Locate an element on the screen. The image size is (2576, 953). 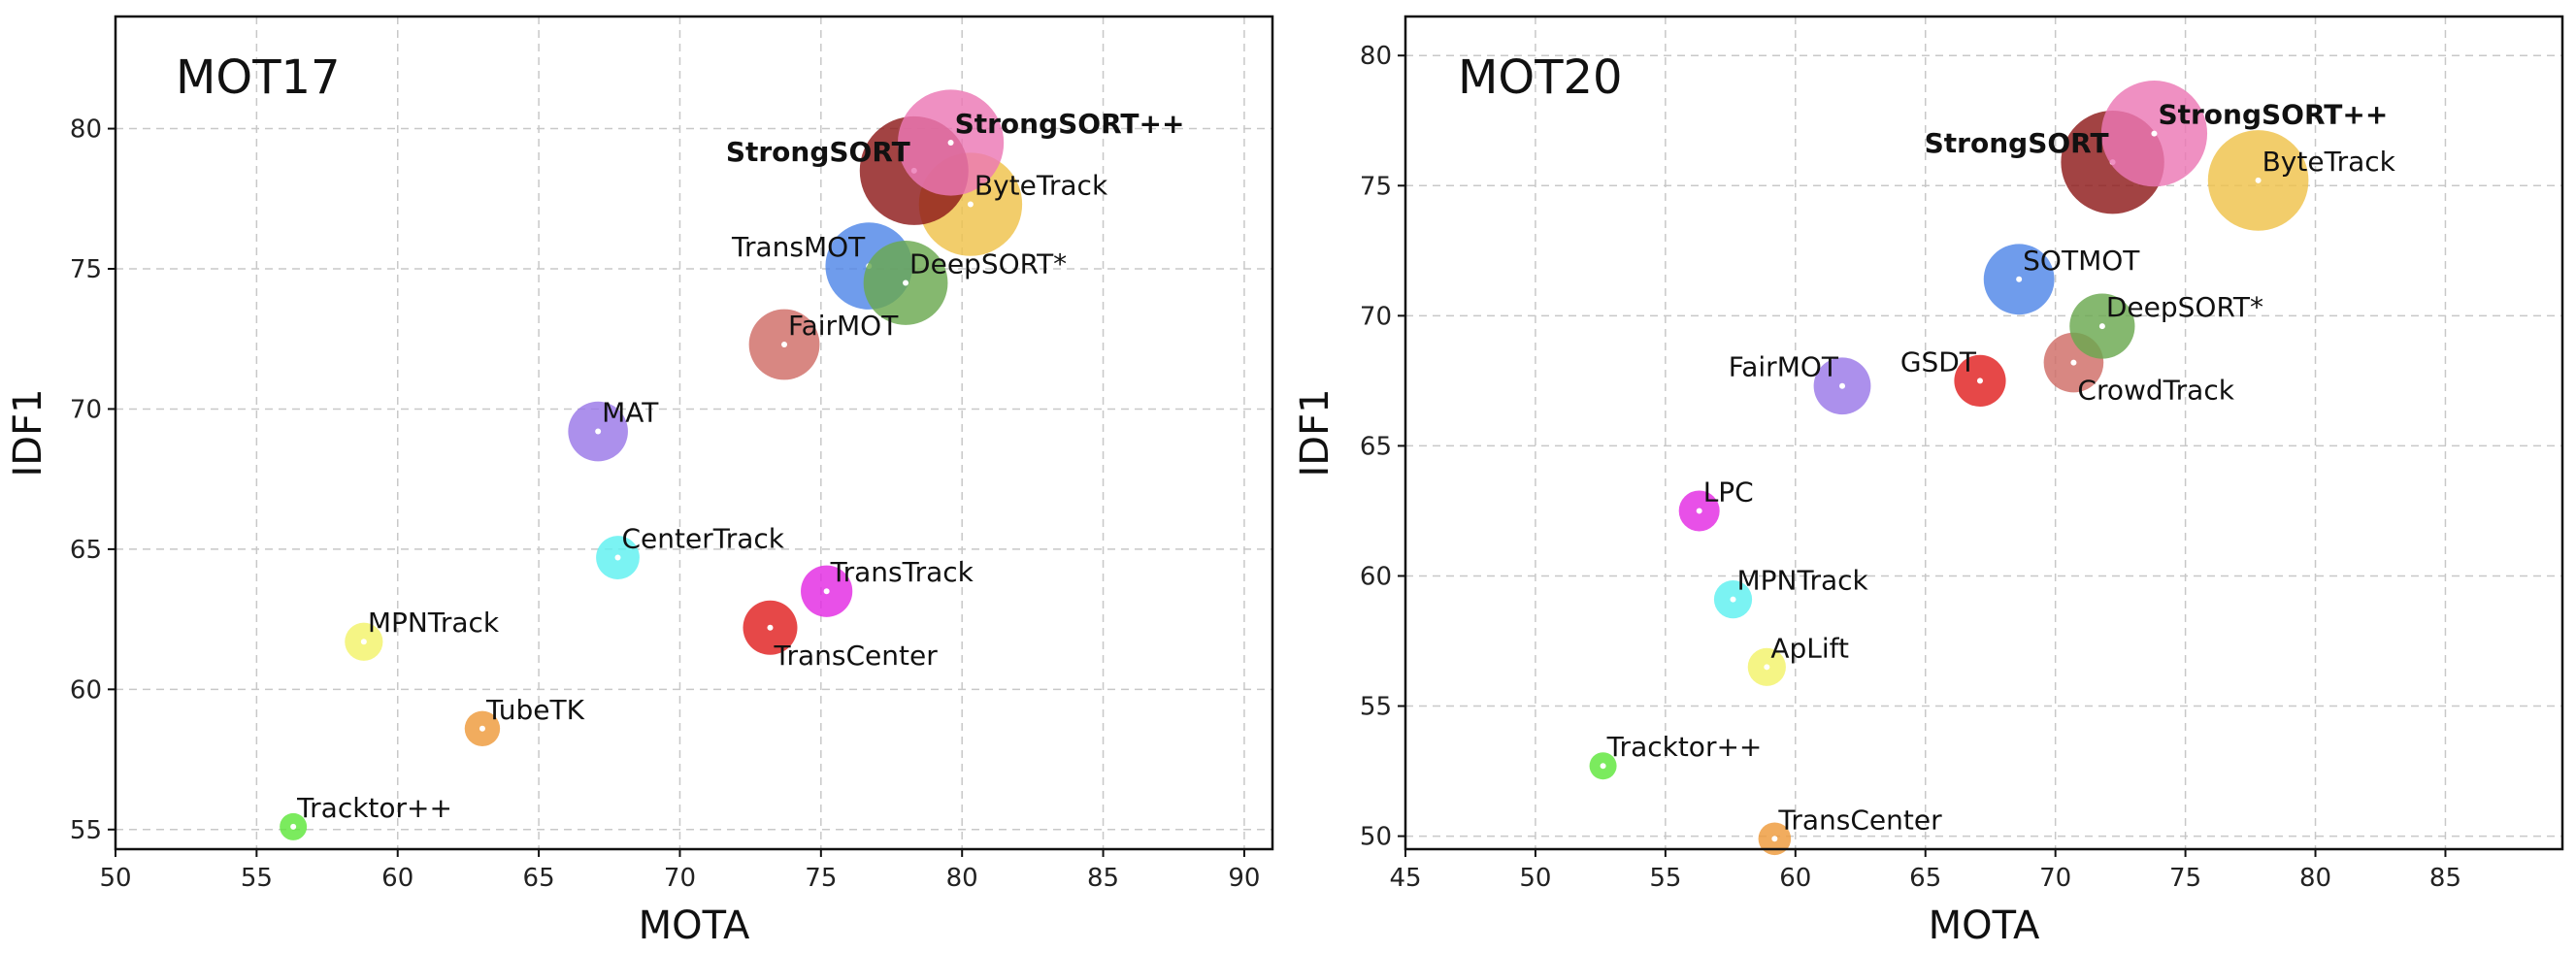
point-label: CrowdTrack is located at coordinates (2155, 391).